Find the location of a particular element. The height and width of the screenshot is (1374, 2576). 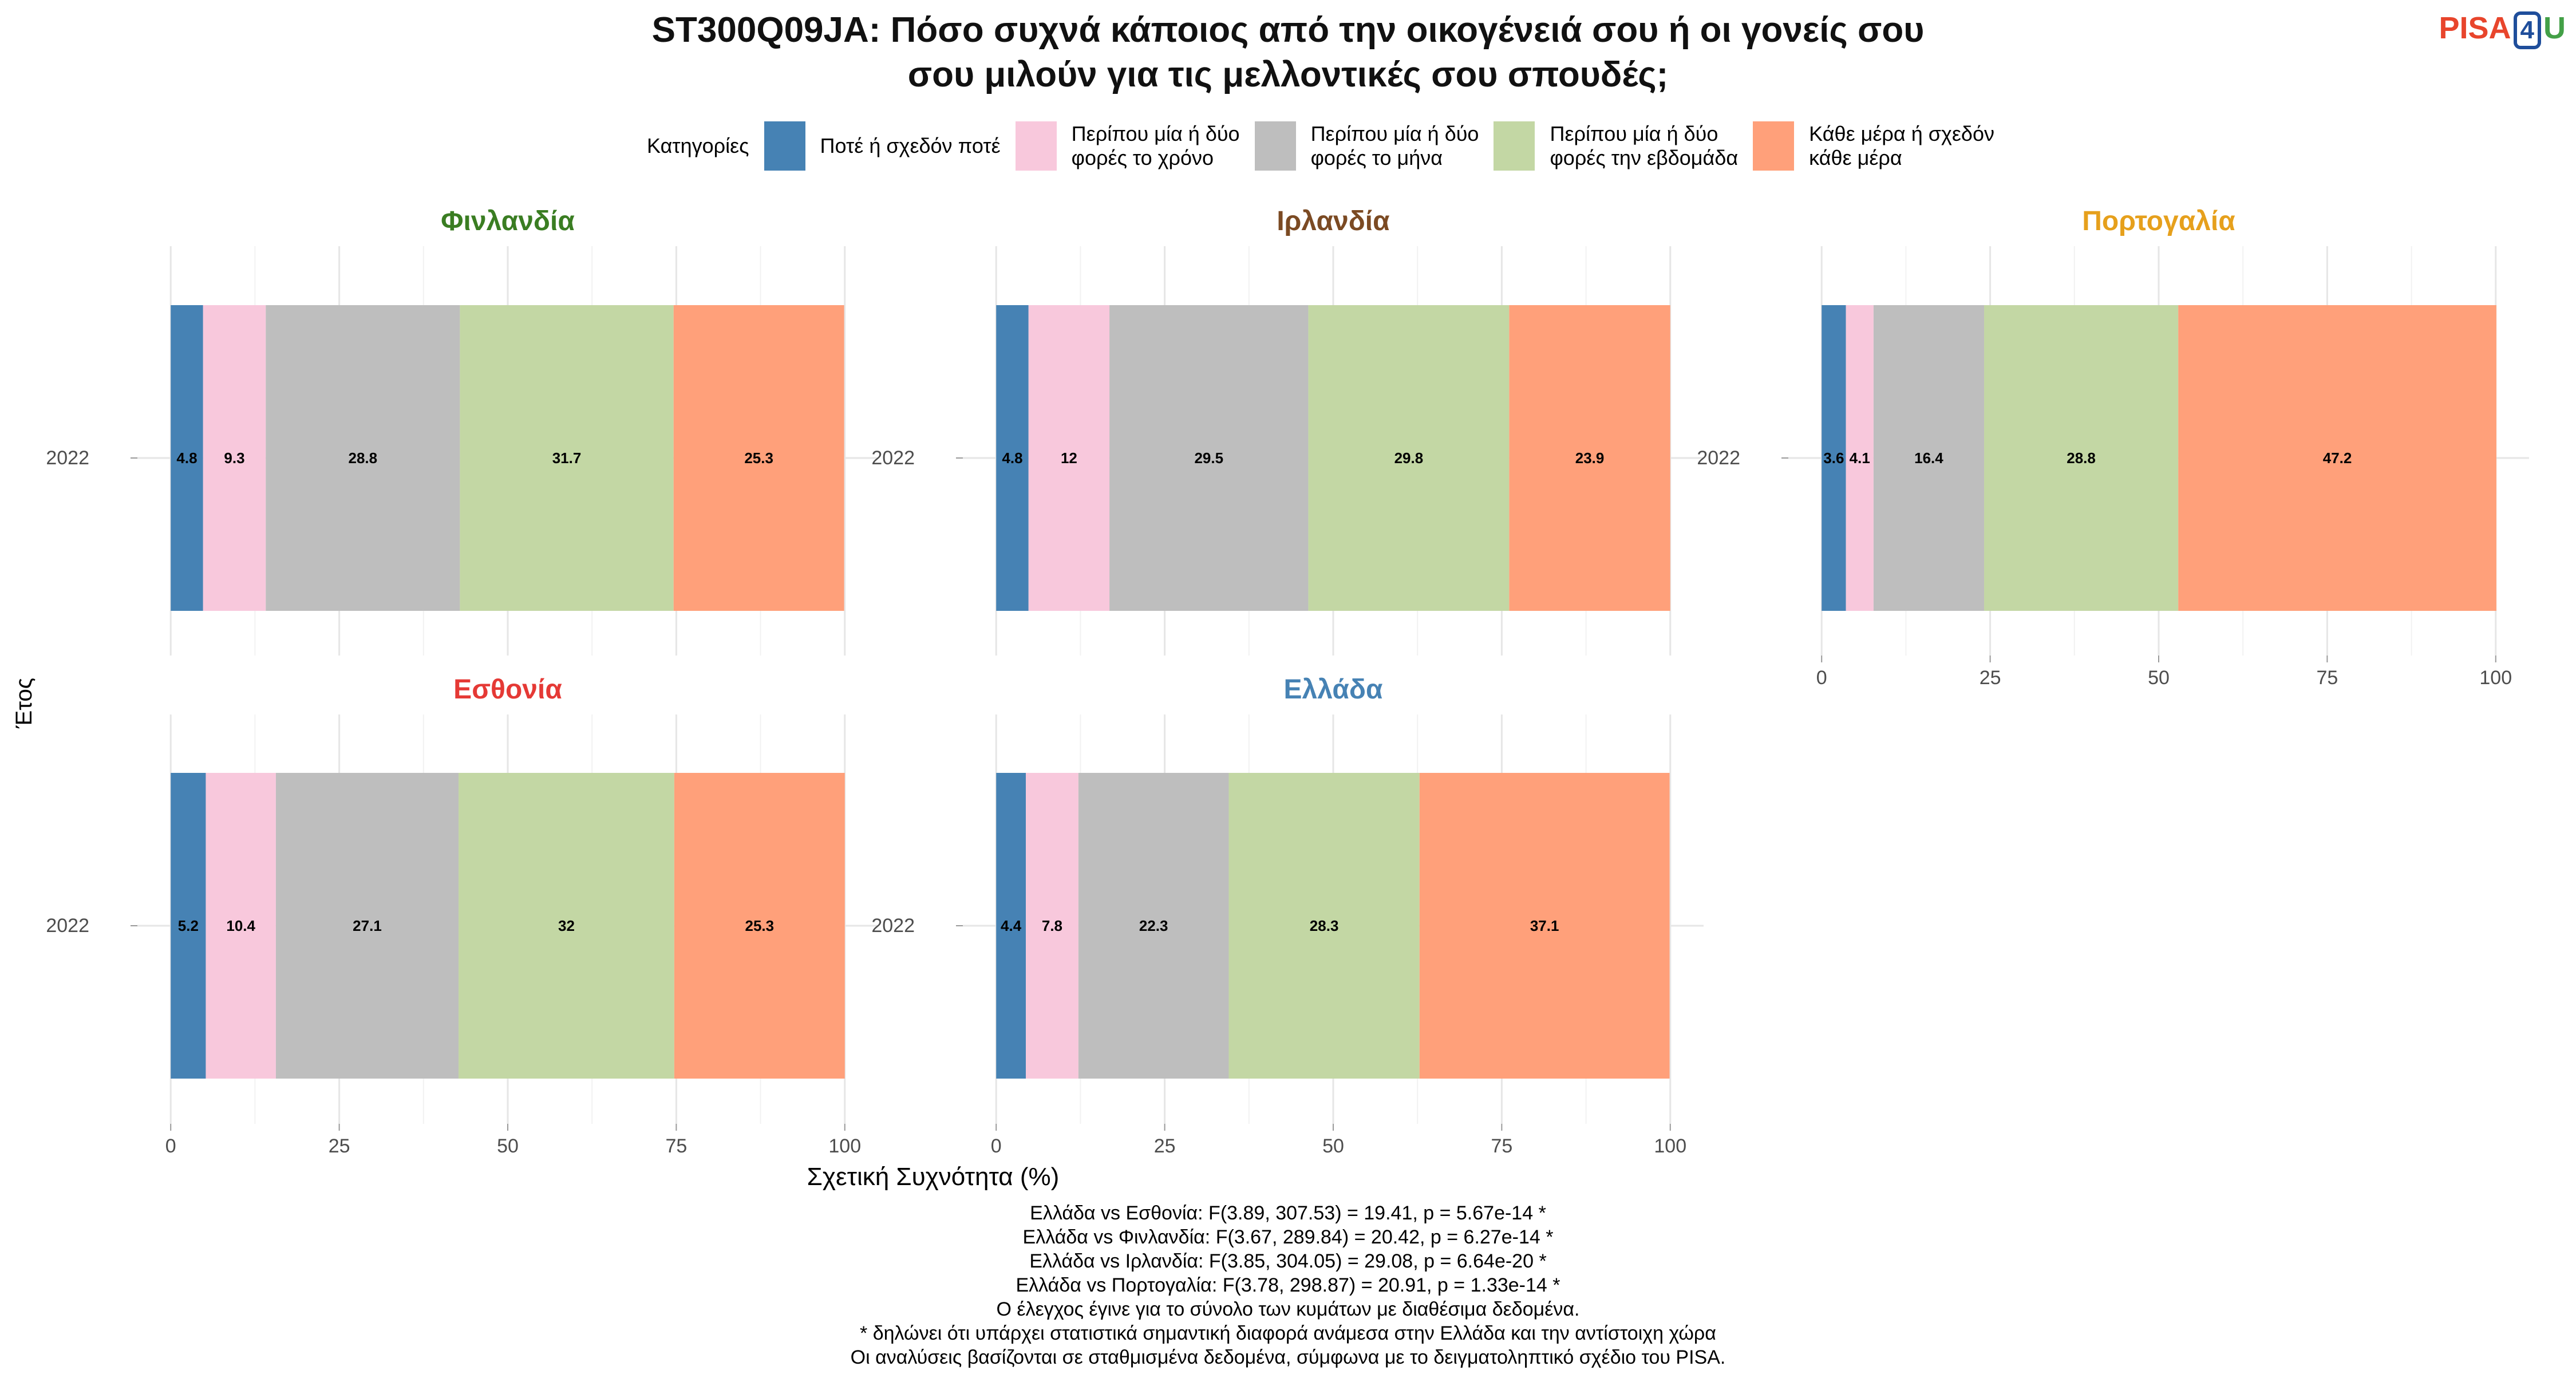

data-label: 37.1 is located at coordinates (1544, 926).